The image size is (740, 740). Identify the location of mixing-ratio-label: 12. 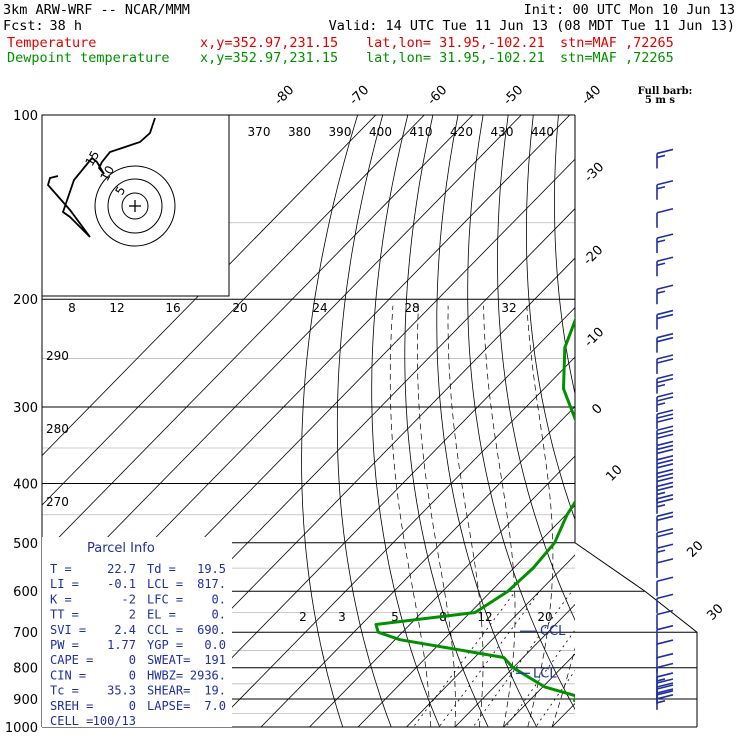
(484, 617).